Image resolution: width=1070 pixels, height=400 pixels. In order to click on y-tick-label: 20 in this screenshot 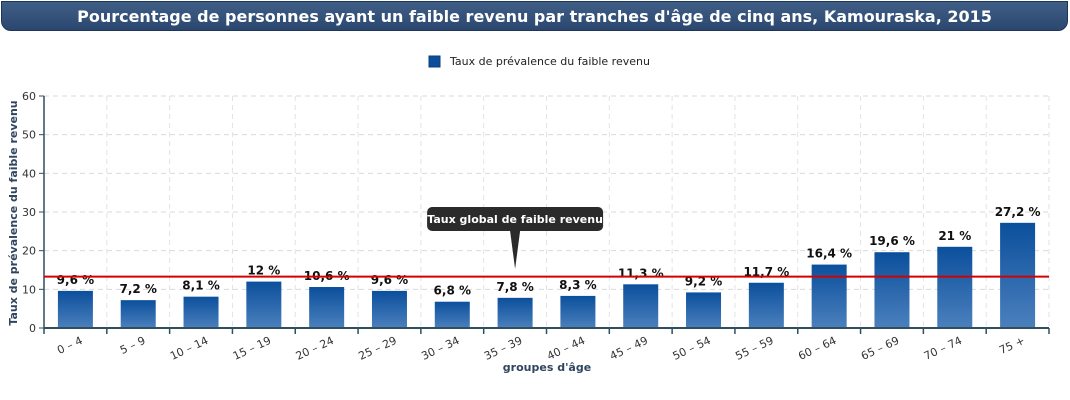, I will do `click(29, 251)`.